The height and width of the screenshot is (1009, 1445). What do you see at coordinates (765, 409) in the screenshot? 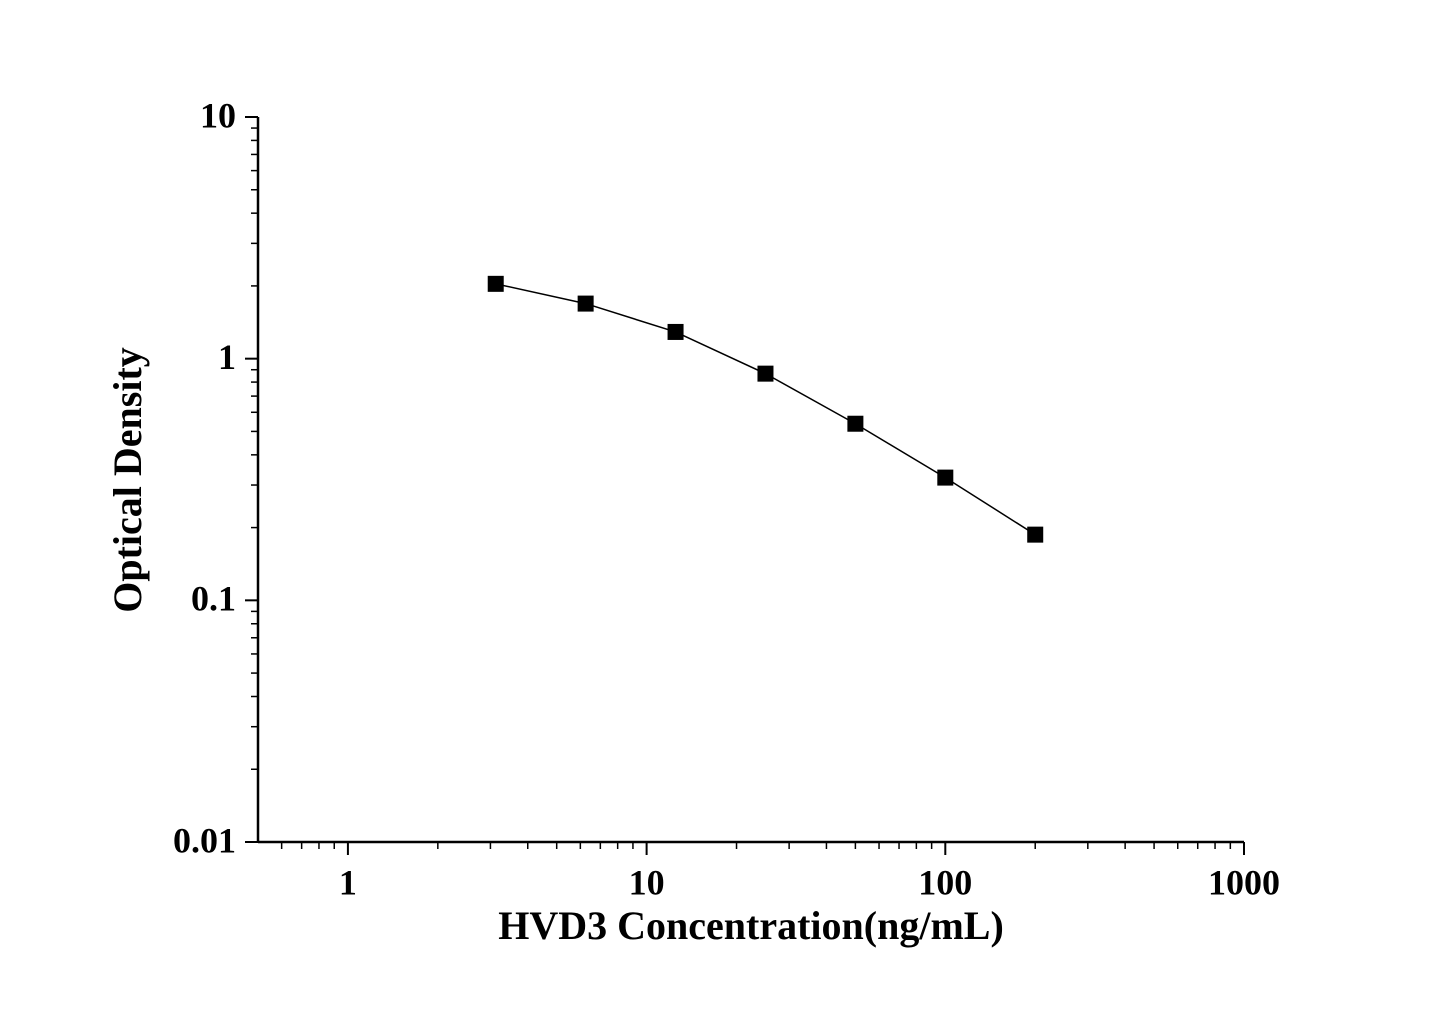
I see `line` at bounding box center [765, 409].